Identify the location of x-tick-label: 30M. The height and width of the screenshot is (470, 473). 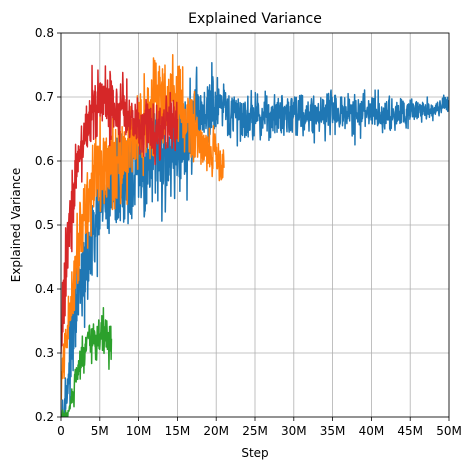
(294, 431).